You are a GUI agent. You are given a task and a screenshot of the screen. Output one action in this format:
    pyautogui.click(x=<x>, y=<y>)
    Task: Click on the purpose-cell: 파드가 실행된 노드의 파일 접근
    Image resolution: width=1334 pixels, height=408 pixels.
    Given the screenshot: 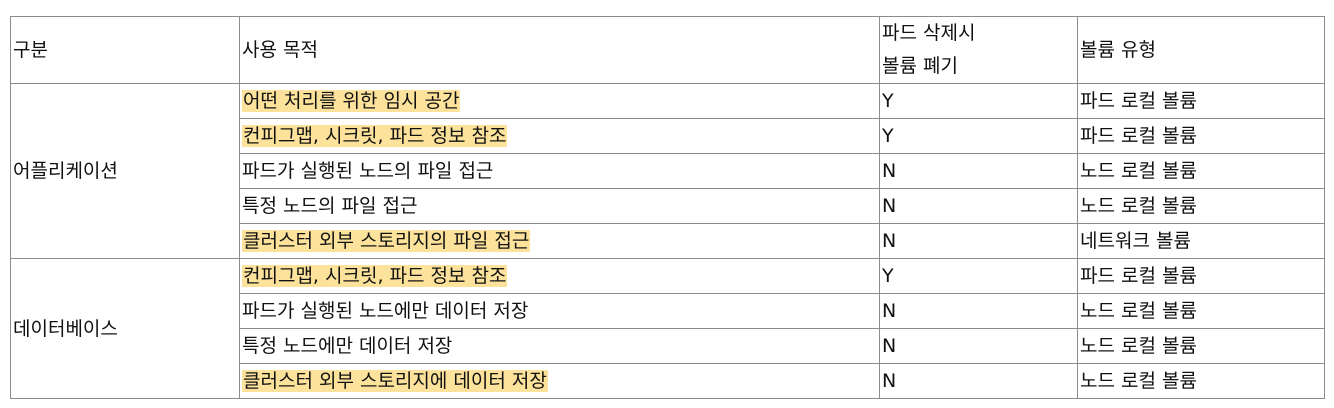 What is the action you would take?
    pyautogui.click(x=559, y=171)
    